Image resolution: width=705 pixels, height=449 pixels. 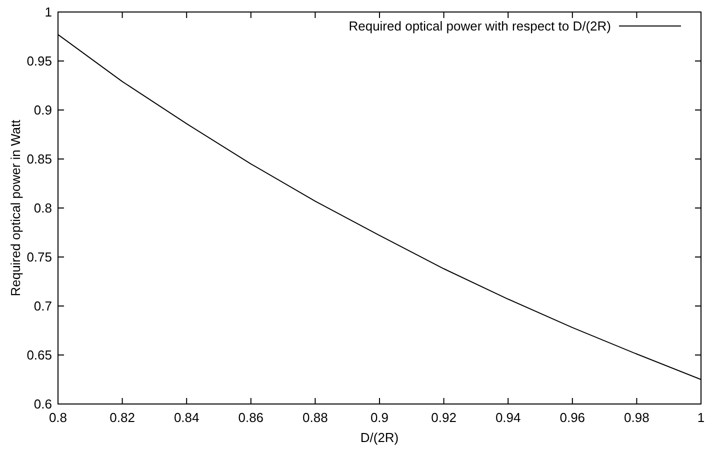 I want to click on y-tick-label: 0.8, so click(x=43, y=208).